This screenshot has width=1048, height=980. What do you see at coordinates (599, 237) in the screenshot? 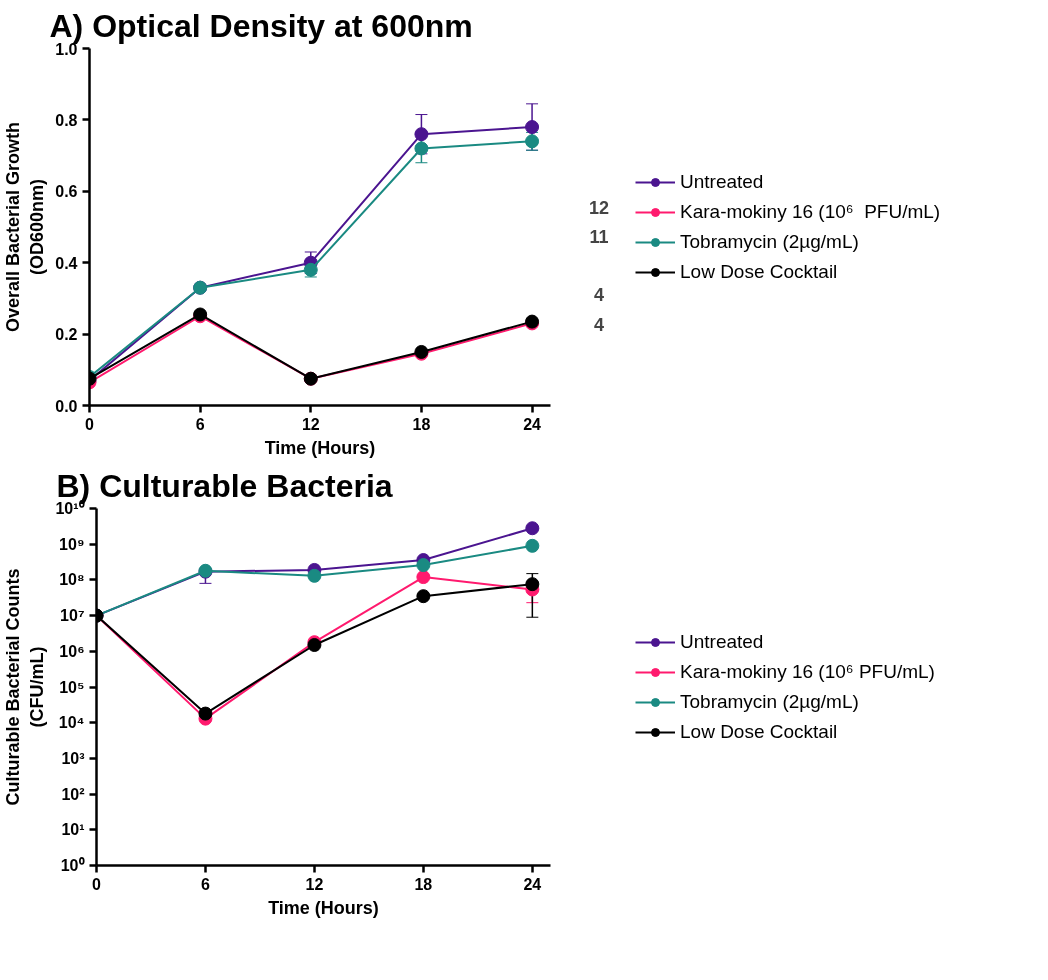
I see `text: 11` at bounding box center [599, 237].